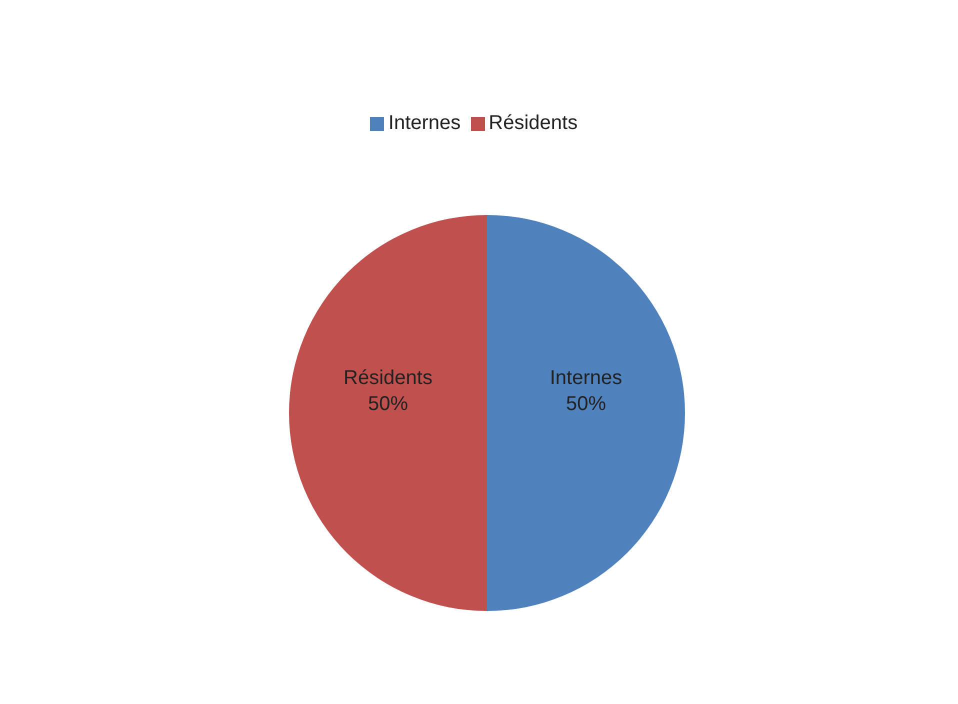  What do you see at coordinates (533, 123) in the screenshot?
I see `legend-label: Résidents` at bounding box center [533, 123].